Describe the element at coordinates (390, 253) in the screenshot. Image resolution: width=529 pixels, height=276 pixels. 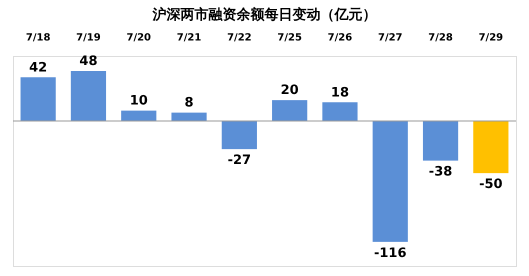
I see `data-label: -116` at that location.